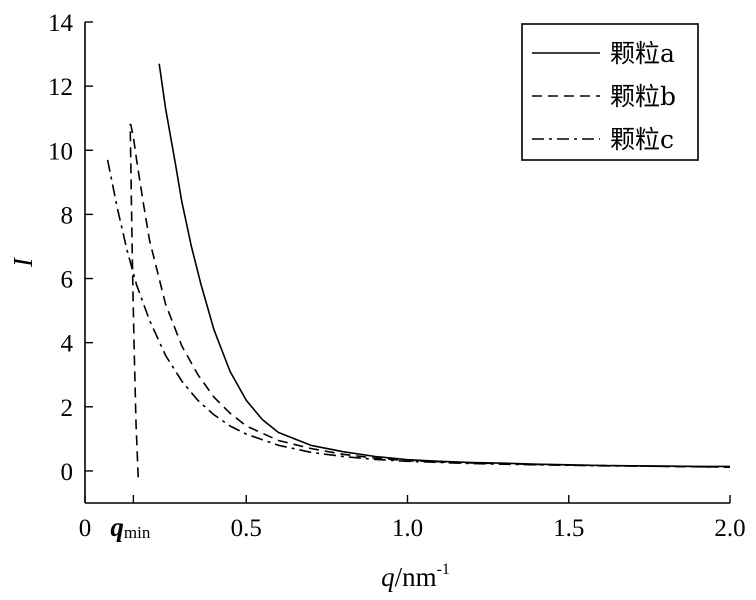  What do you see at coordinates (117, 527) in the screenshot?
I see `qmin-base: q` at bounding box center [117, 527].